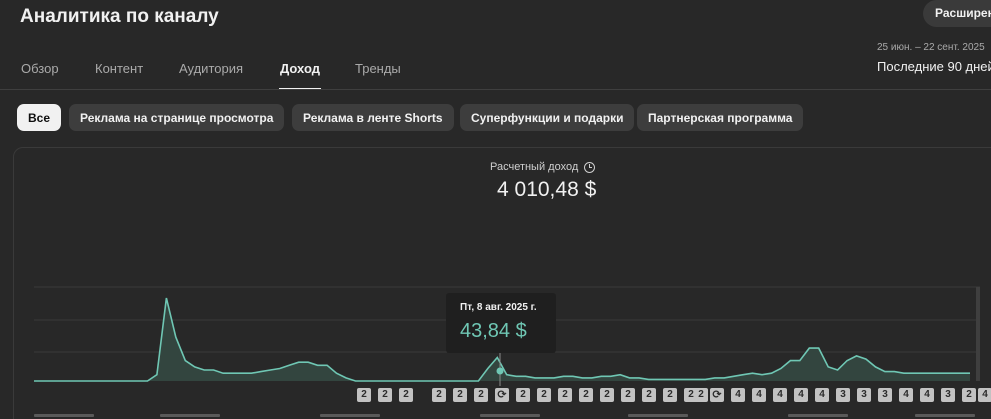 This screenshot has height=419, width=991. Describe the element at coordinates (547, 117) in the screenshot. I see `chip-supers-and-gifts: Суперфункции и подарки` at that location.